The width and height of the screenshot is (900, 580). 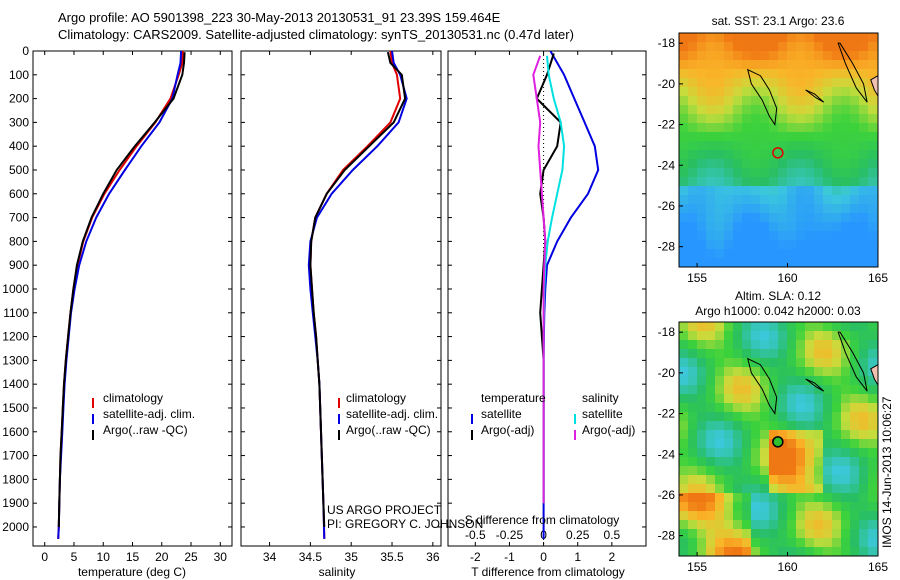 What do you see at coordinates (19, 170) in the screenshot?
I see `y-tick-label: 500` at bounding box center [19, 170].